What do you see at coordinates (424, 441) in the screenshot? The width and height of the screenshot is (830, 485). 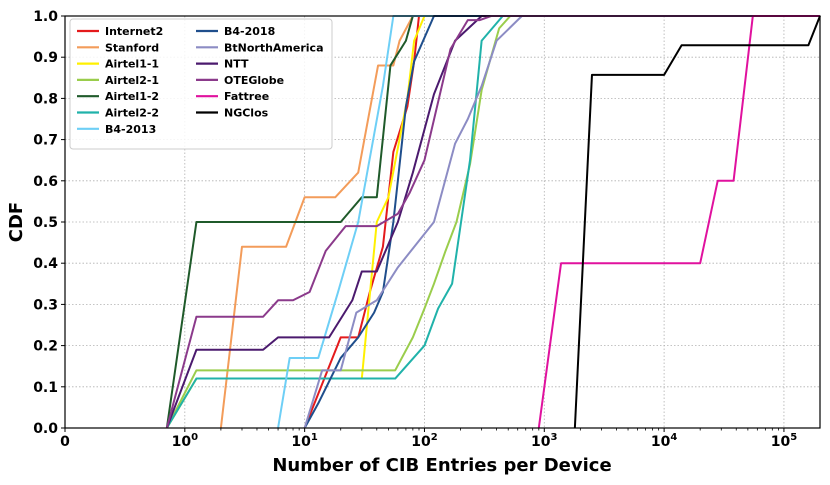 I see `x-tick-label: 102` at bounding box center [424, 441].